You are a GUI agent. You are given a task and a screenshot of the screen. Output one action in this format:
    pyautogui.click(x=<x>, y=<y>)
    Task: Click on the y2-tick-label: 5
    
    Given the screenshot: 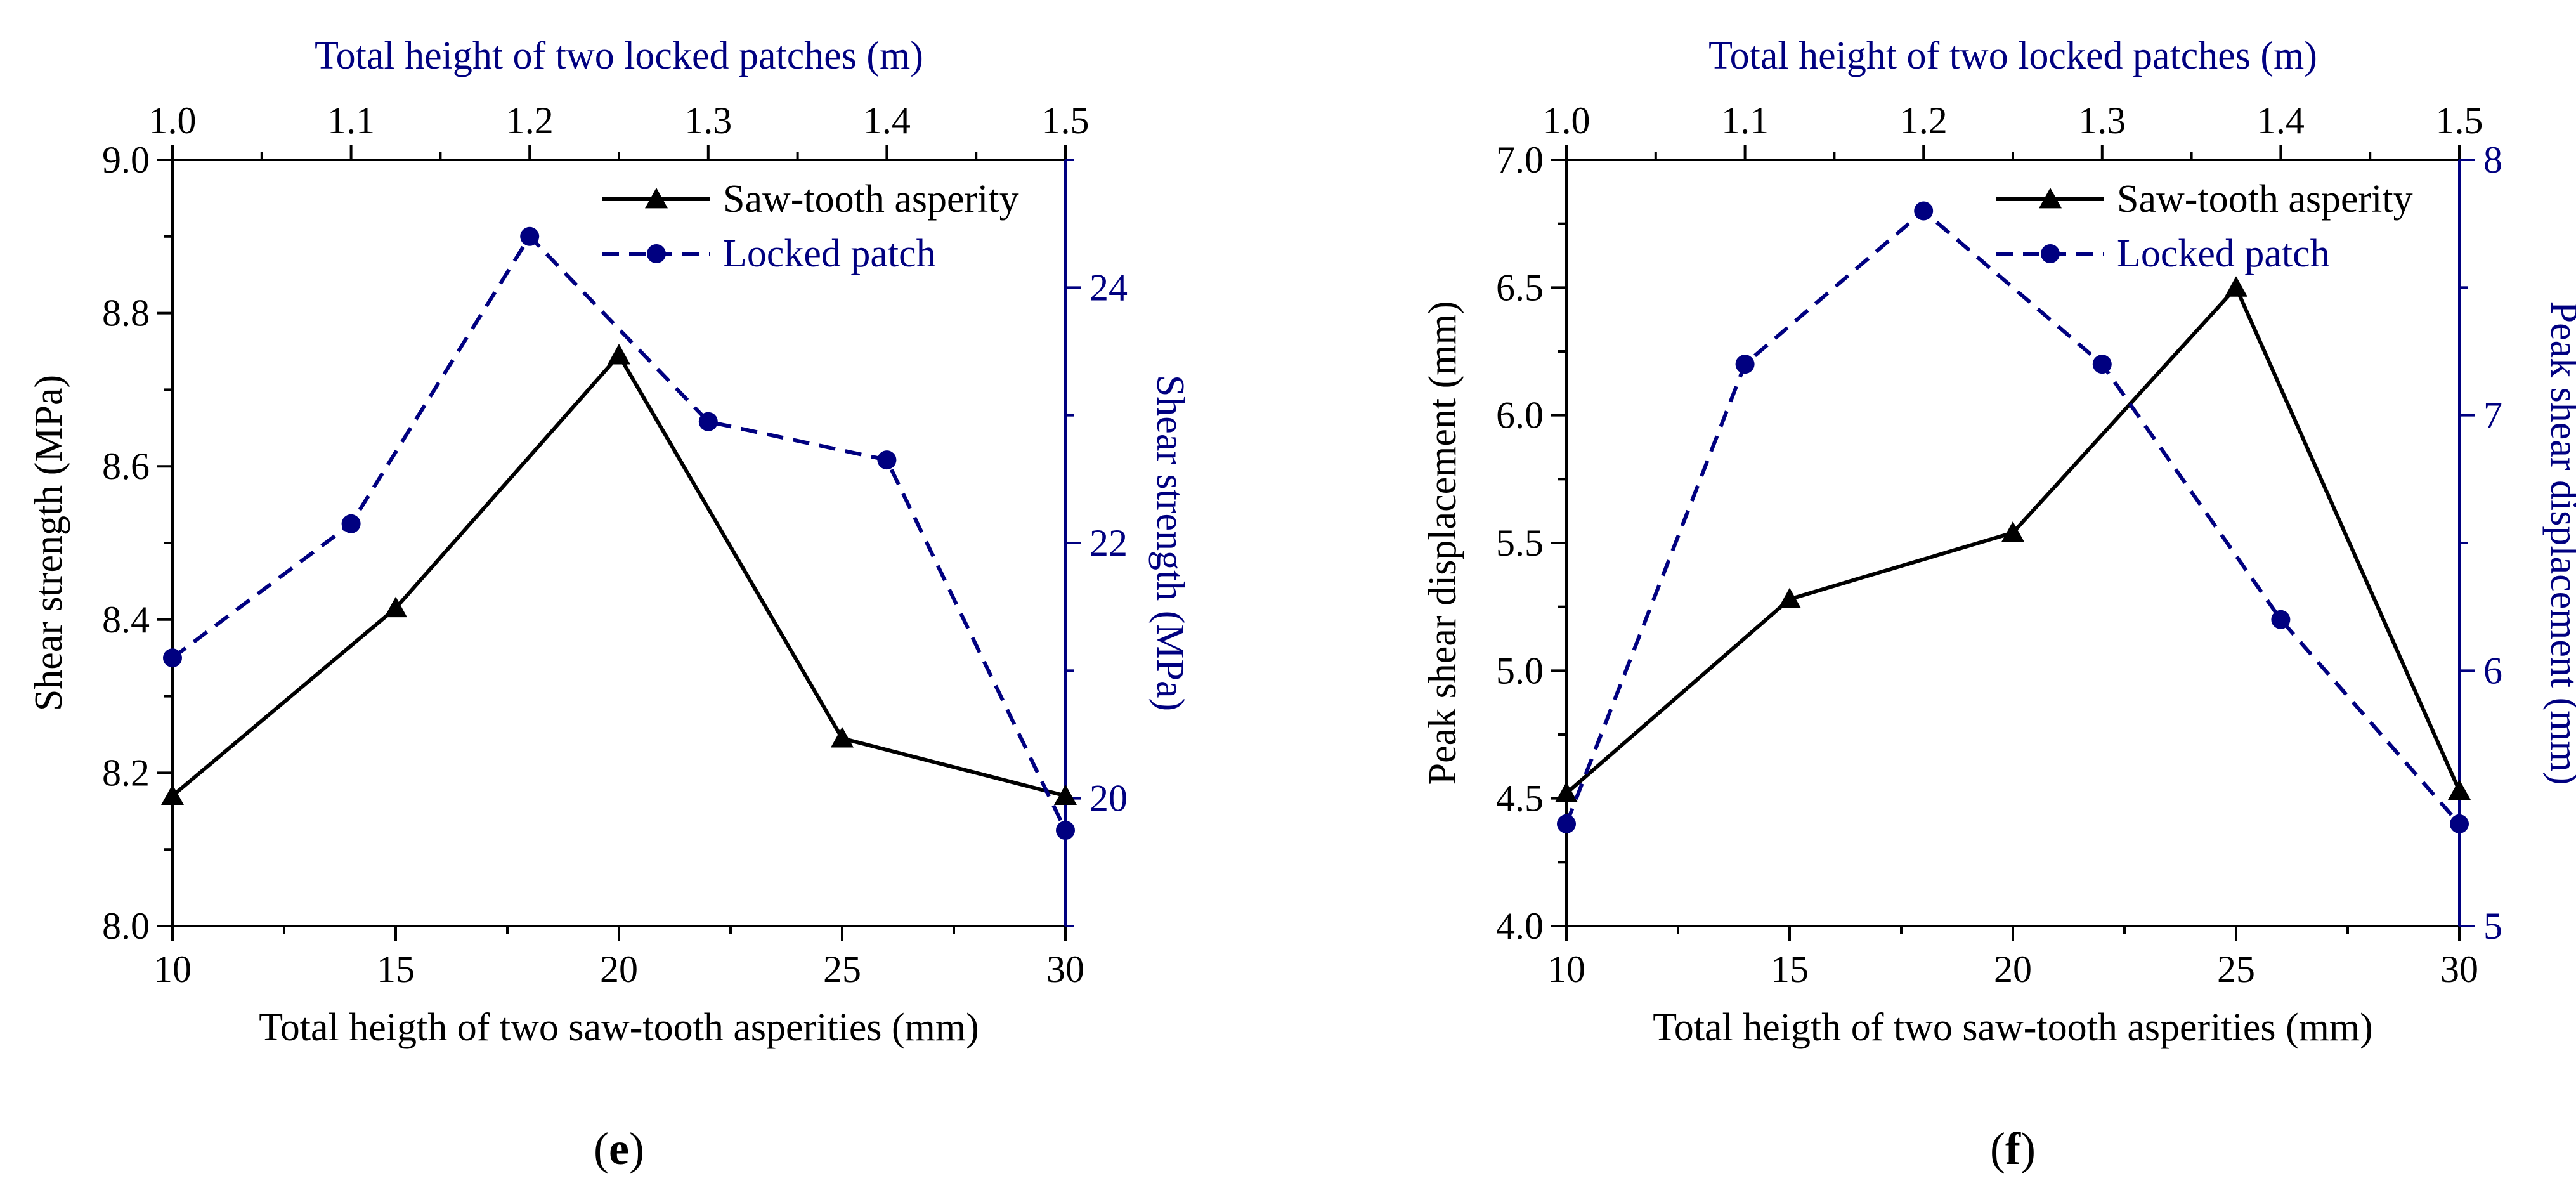 What is the action you would take?
    pyautogui.click(x=2493, y=926)
    